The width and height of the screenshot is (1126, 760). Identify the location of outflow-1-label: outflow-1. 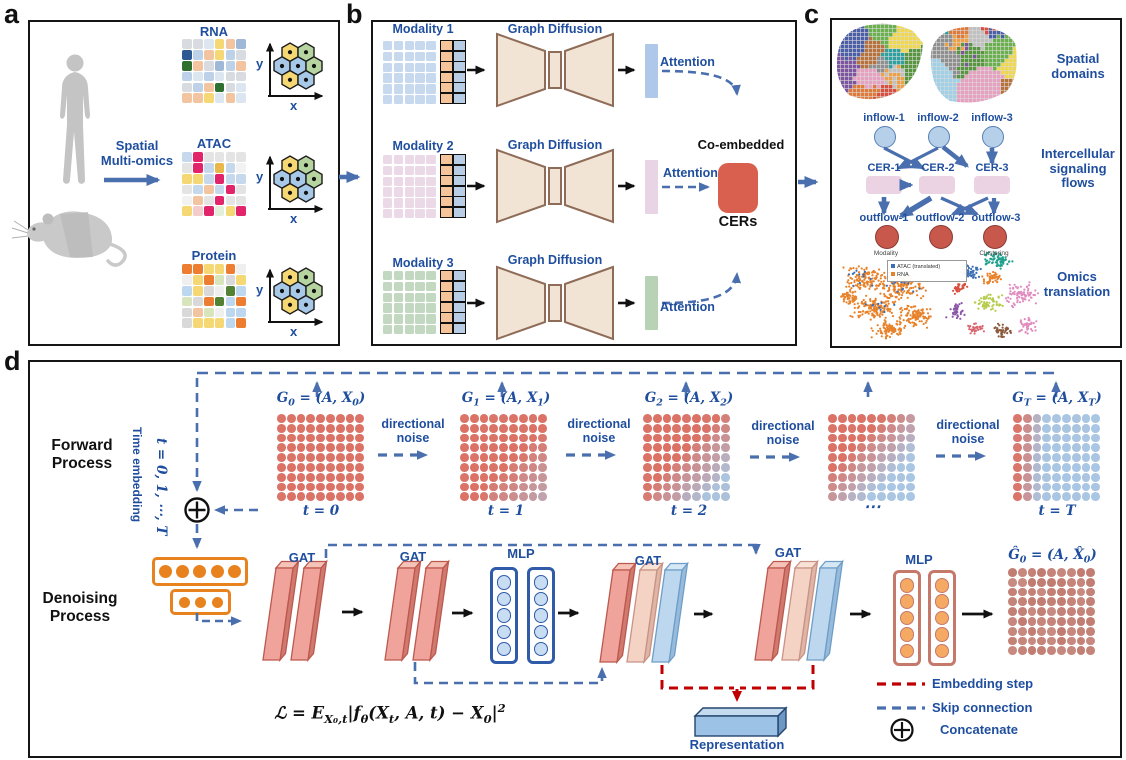
(884, 218).